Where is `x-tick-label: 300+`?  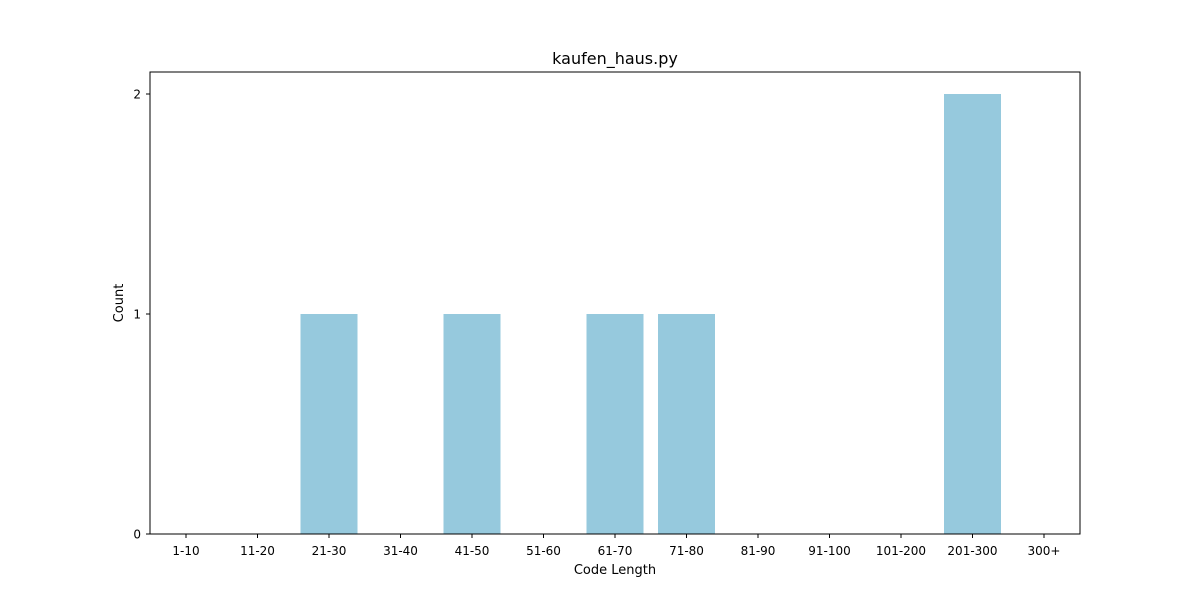 x-tick-label: 300+ is located at coordinates (1044, 551).